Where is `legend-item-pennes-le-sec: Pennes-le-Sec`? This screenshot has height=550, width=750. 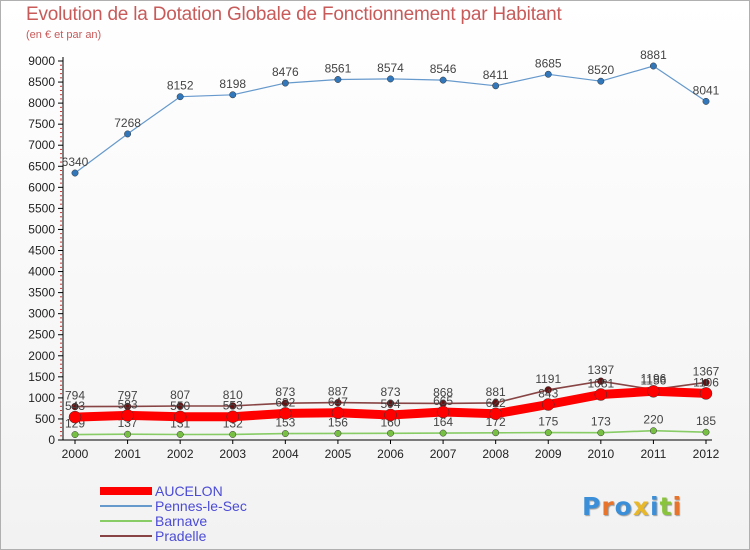 legend-item-pennes-le-sec: Pennes-le-Sec is located at coordinates (230, 506).